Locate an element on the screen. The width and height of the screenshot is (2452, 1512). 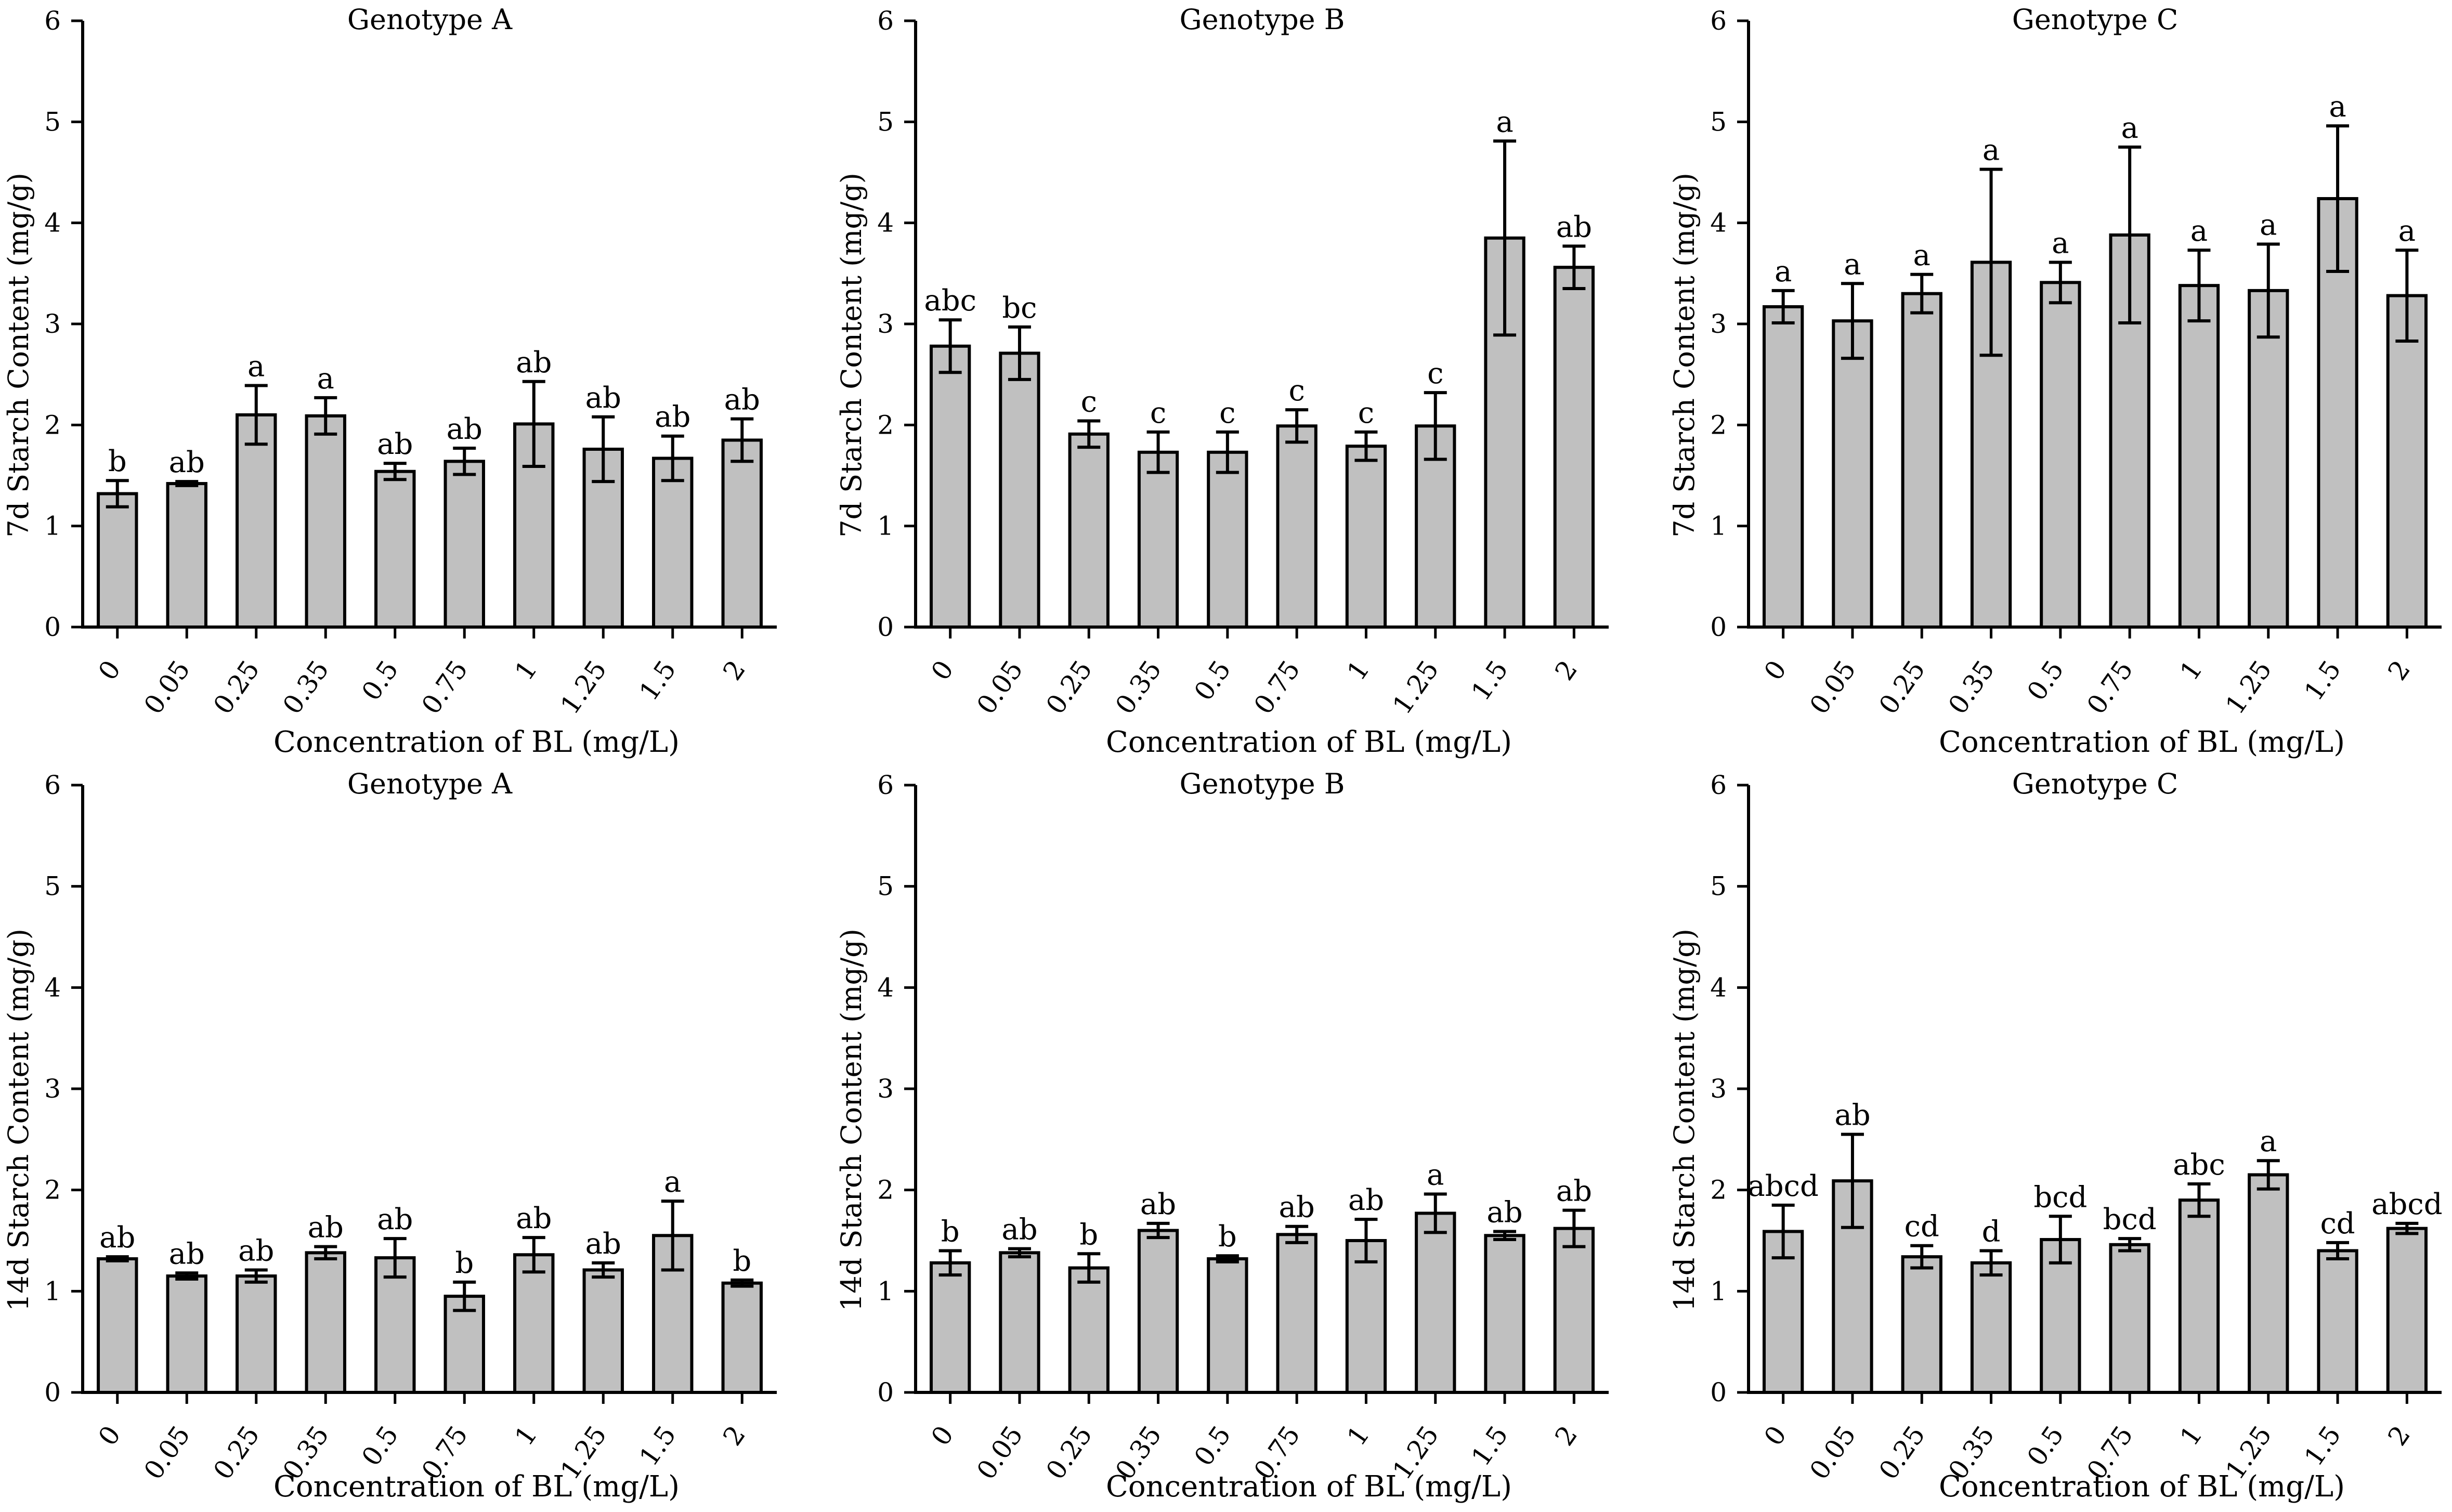
significance-label: b is located at coordinates (118, 461).